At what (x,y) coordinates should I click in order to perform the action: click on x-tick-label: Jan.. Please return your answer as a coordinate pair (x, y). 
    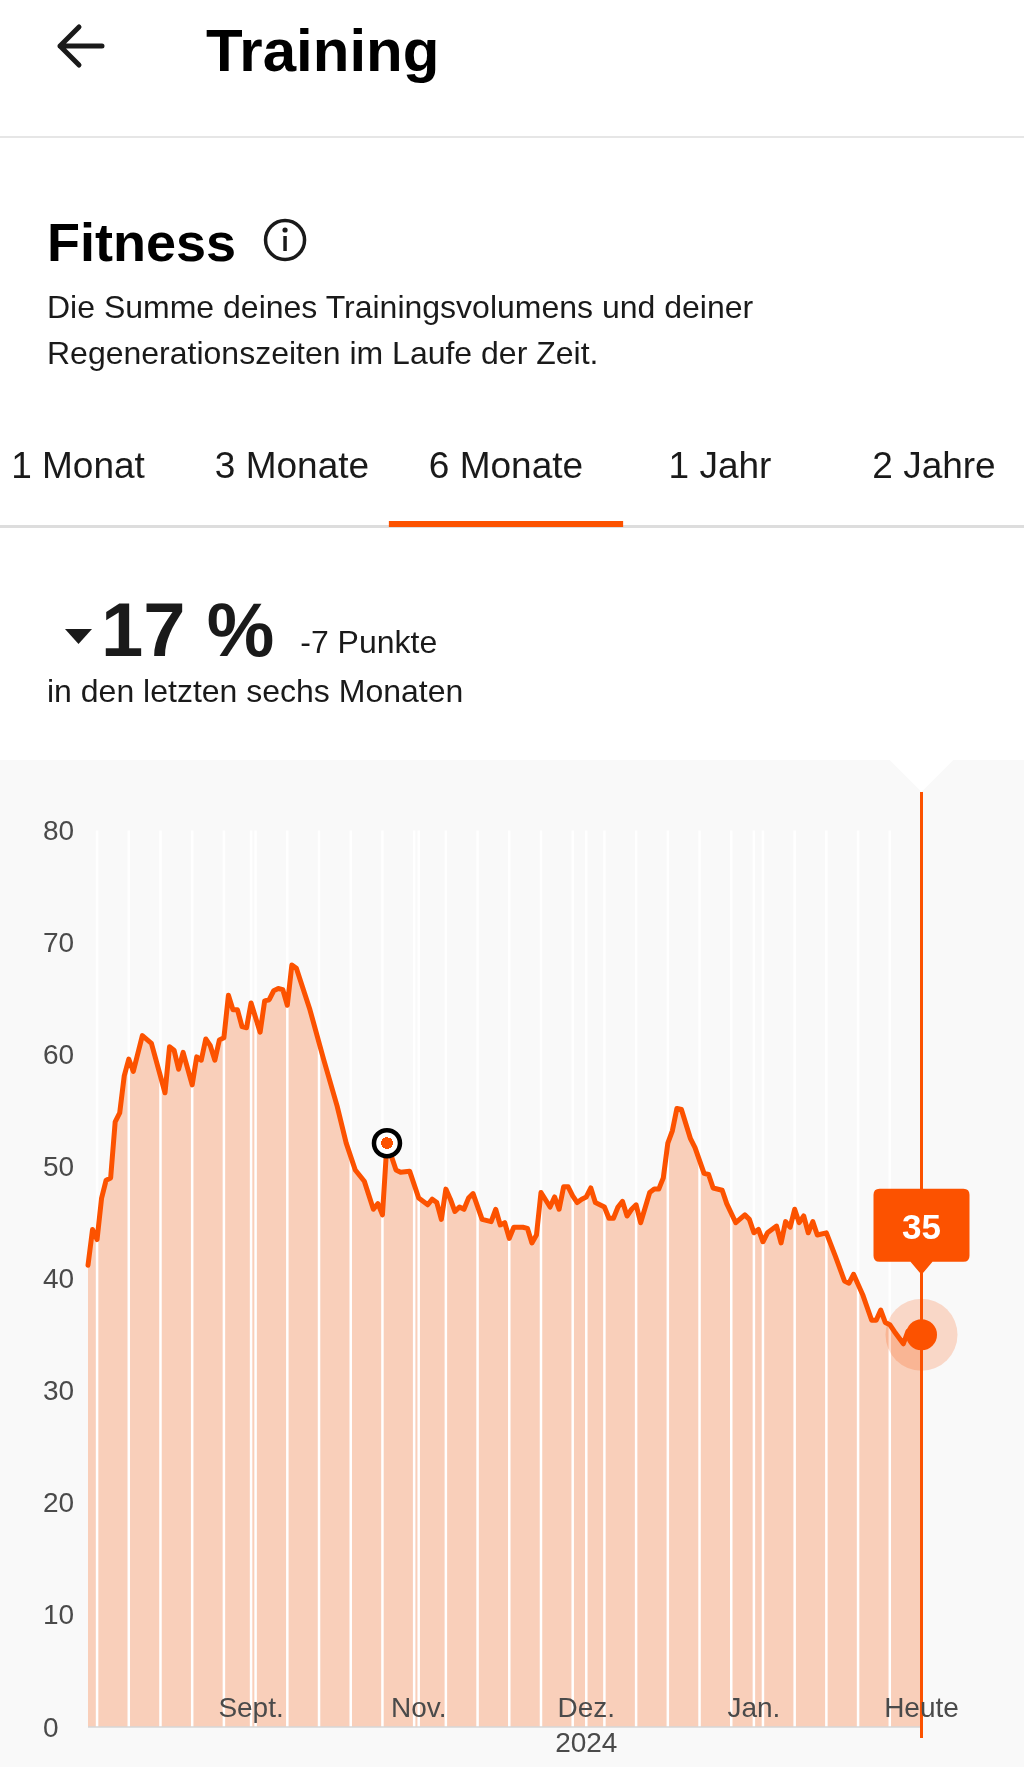
    Looking at the image, I should click on (754, 1707).